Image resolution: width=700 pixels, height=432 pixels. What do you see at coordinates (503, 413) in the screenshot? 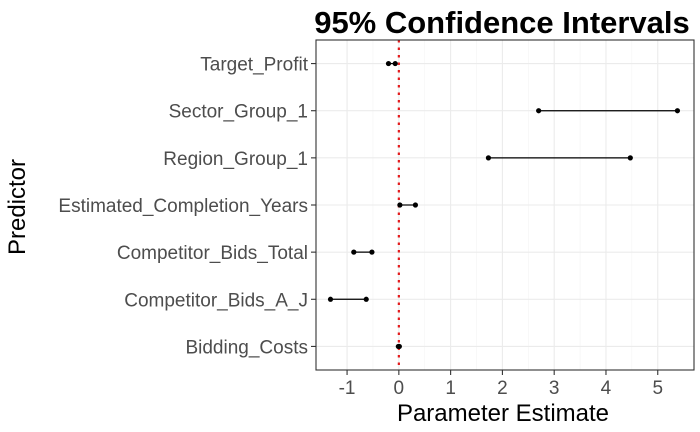
I see `x-axis-title: Parameter Estimate` at bounding box center [503, 413].